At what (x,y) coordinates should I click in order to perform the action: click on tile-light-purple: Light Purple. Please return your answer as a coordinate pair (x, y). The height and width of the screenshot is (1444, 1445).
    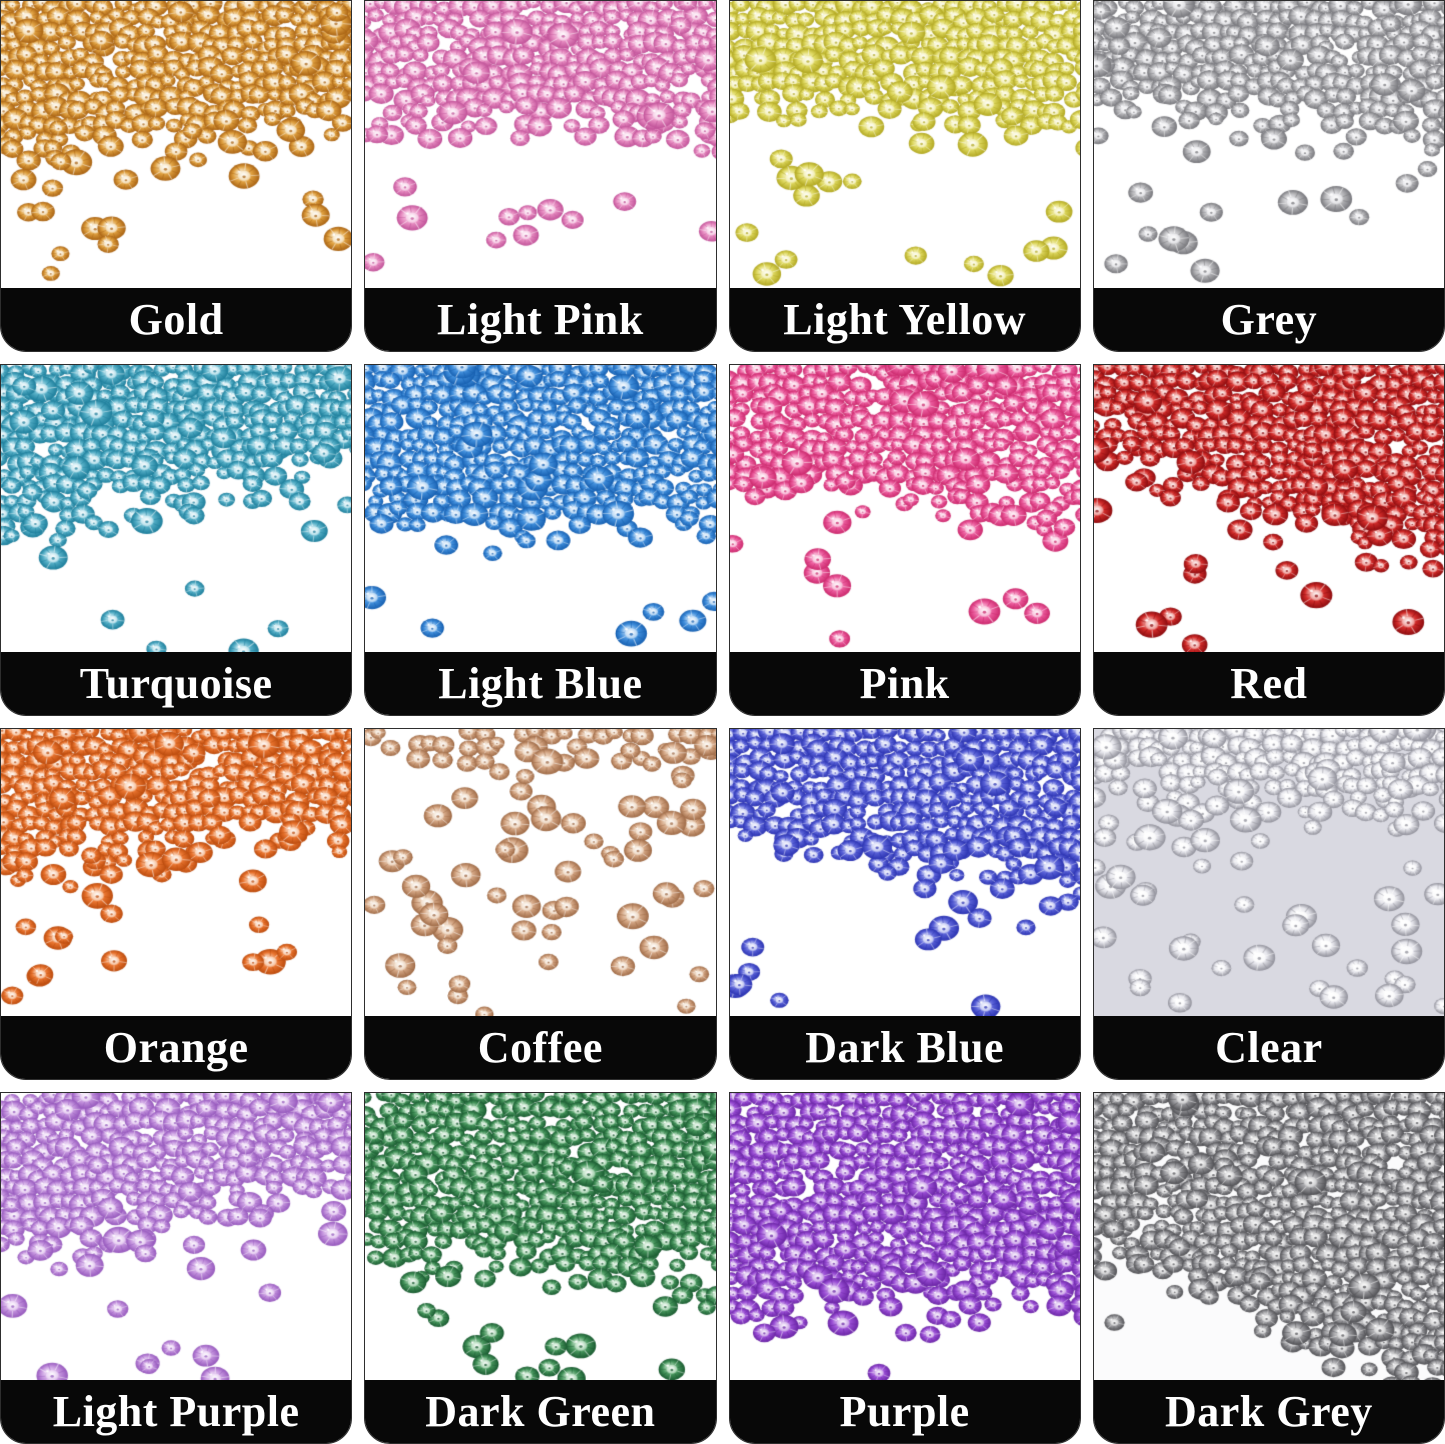
    Looking at the image, I should click on (176, 1268).